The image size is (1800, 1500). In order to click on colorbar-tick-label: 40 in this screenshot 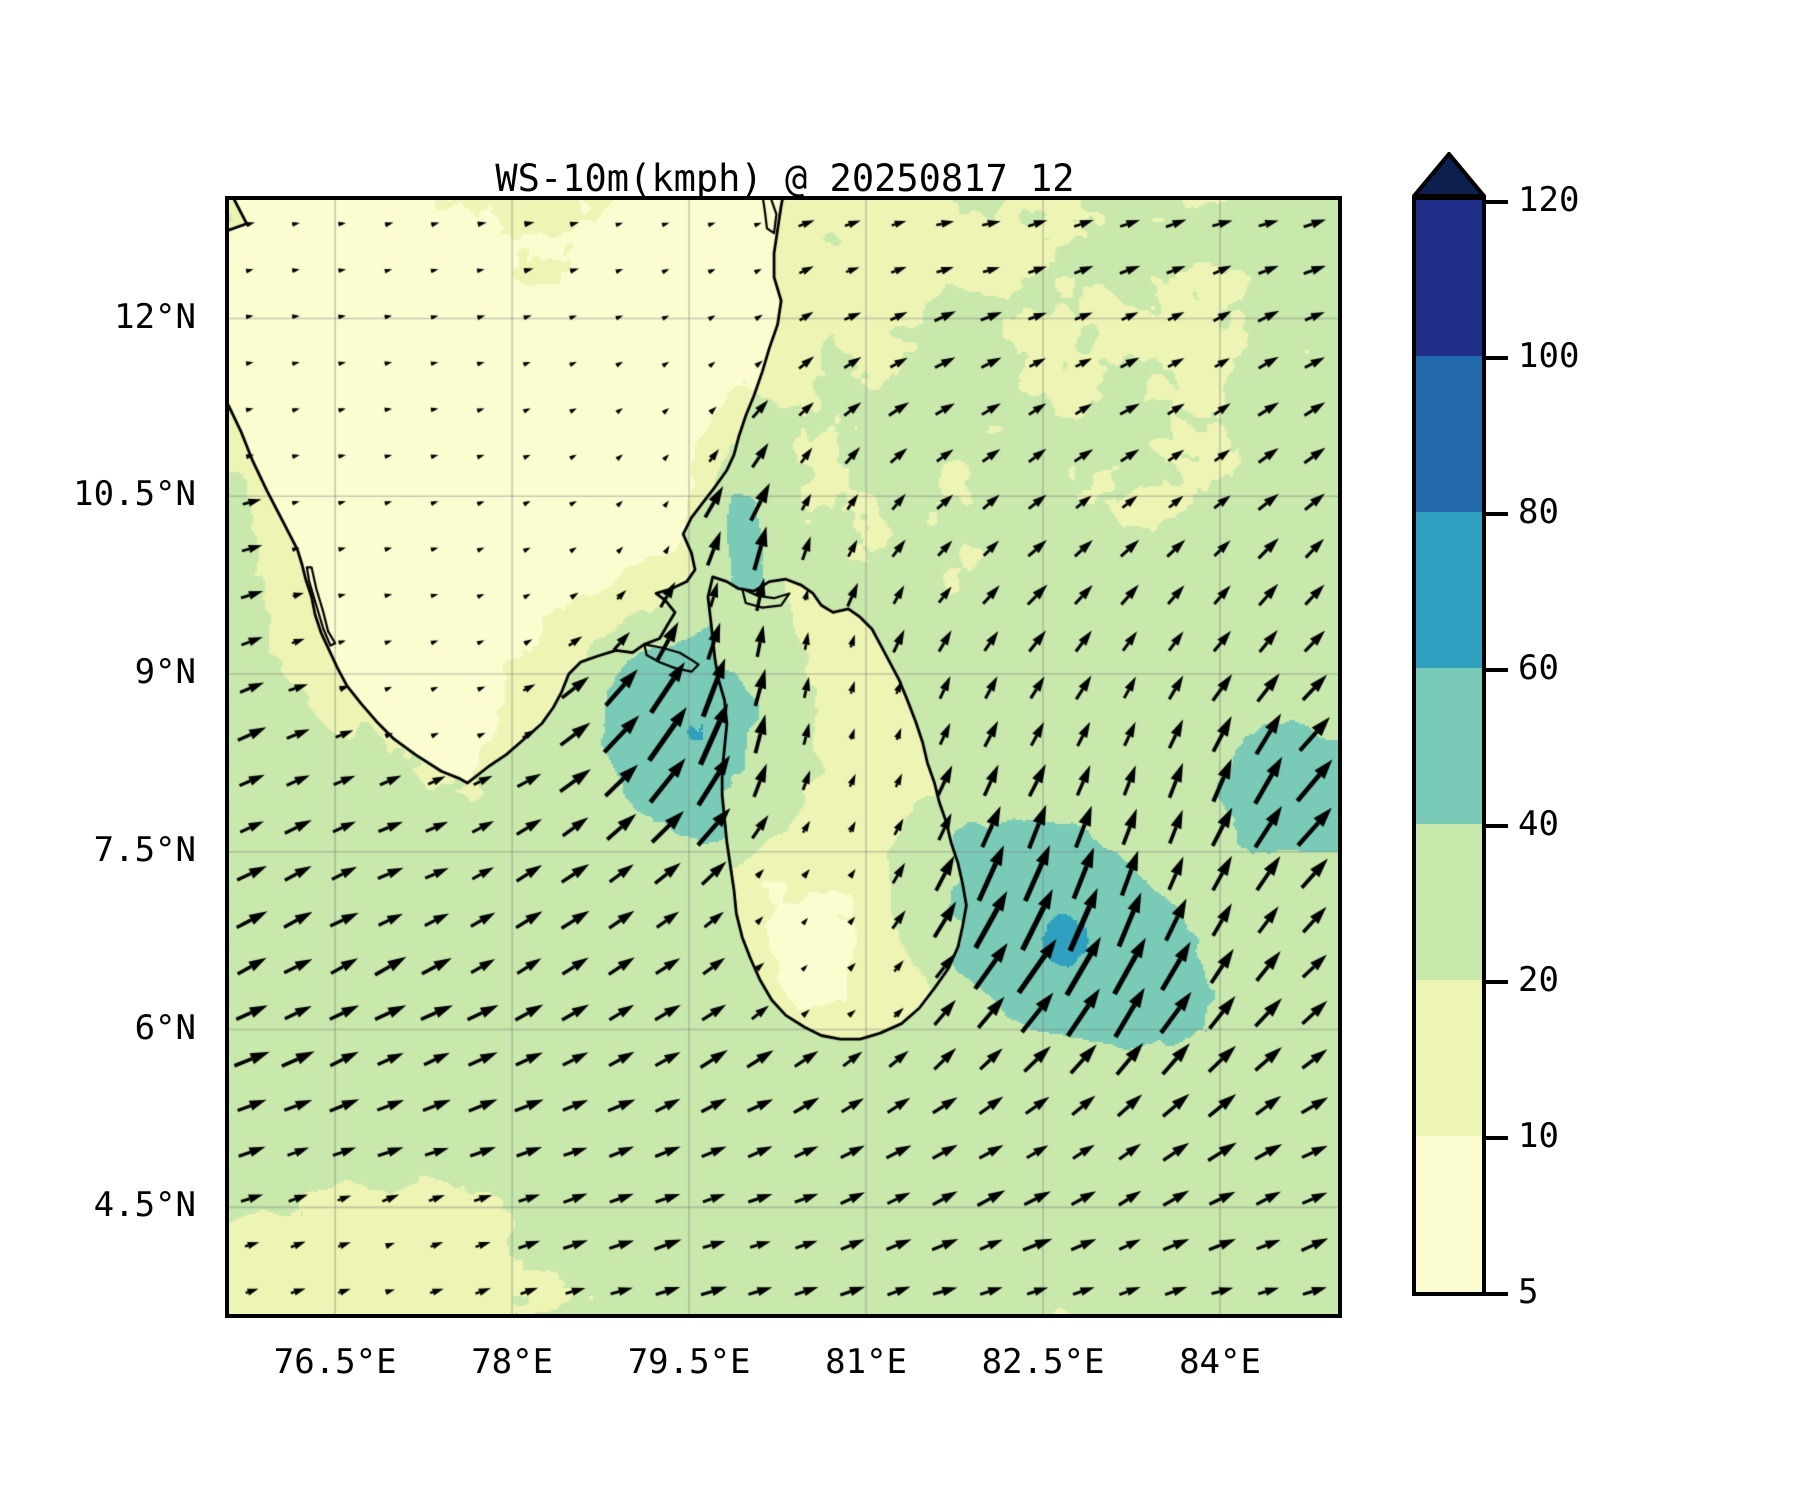, I will do `click(1538, 824)`.